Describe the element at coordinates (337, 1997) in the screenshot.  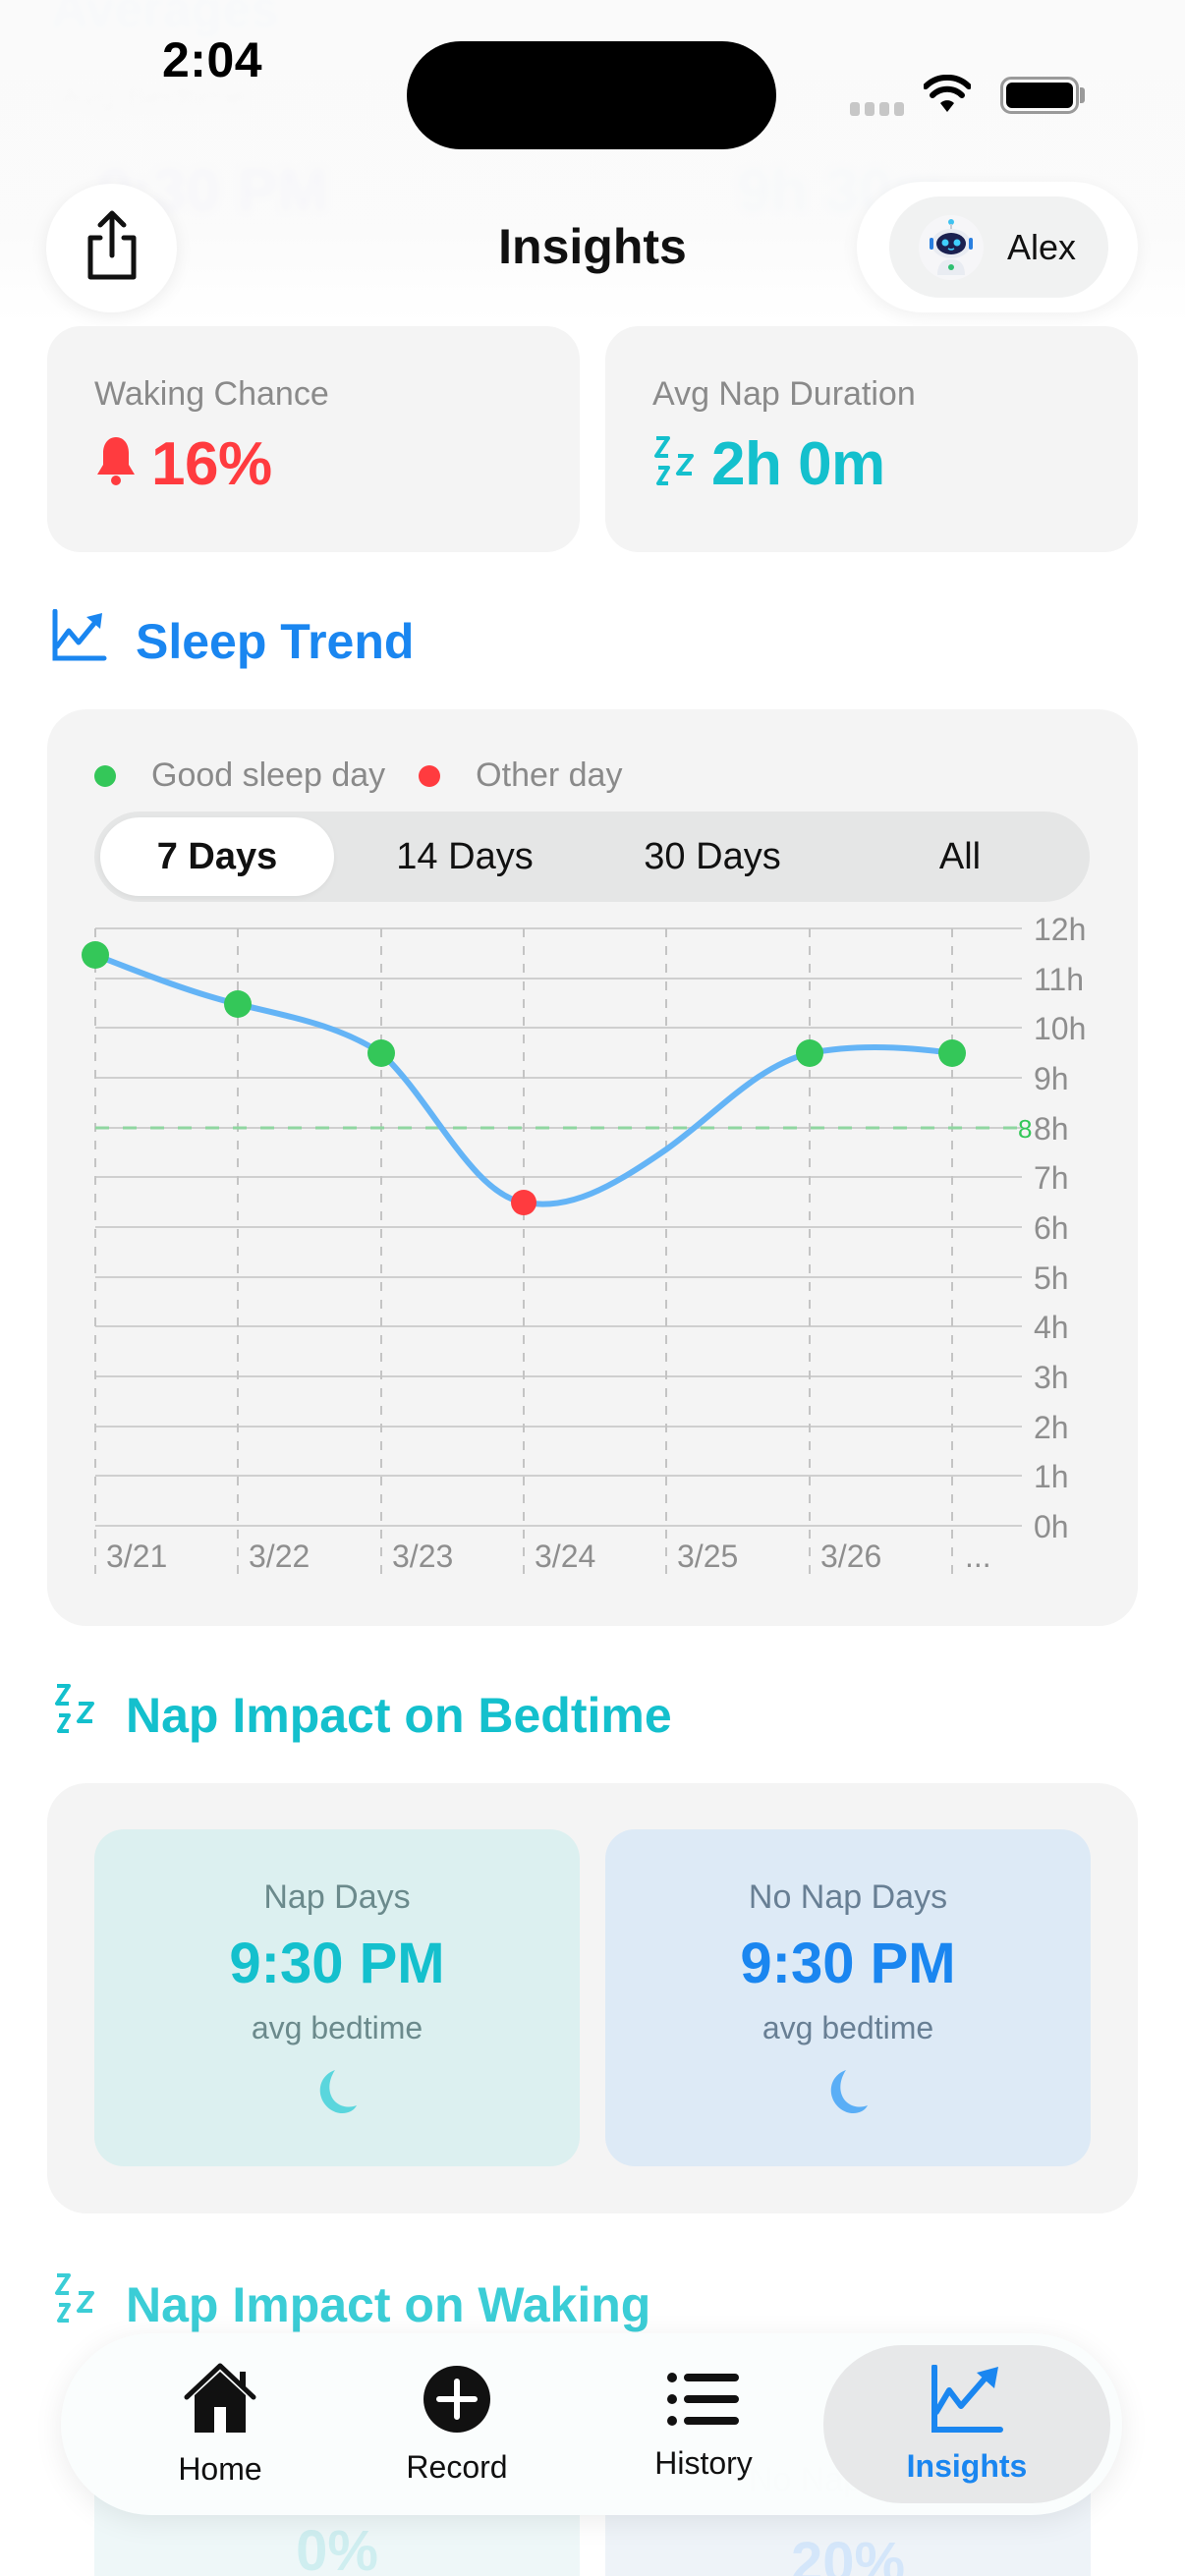
I see `nap-days-card: Nap Days 9:30 PM avg bedtime` at that location.